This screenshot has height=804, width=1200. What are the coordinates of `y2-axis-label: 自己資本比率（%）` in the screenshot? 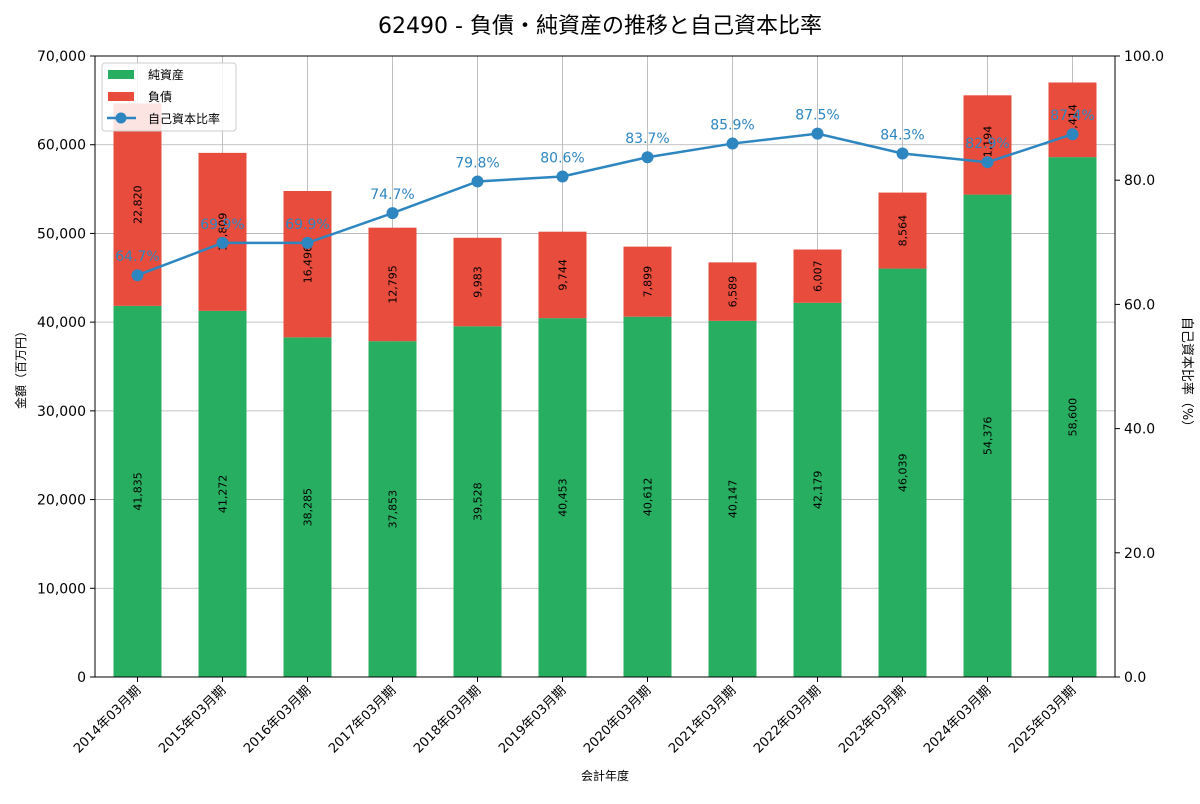 It's located at (1187, 375).